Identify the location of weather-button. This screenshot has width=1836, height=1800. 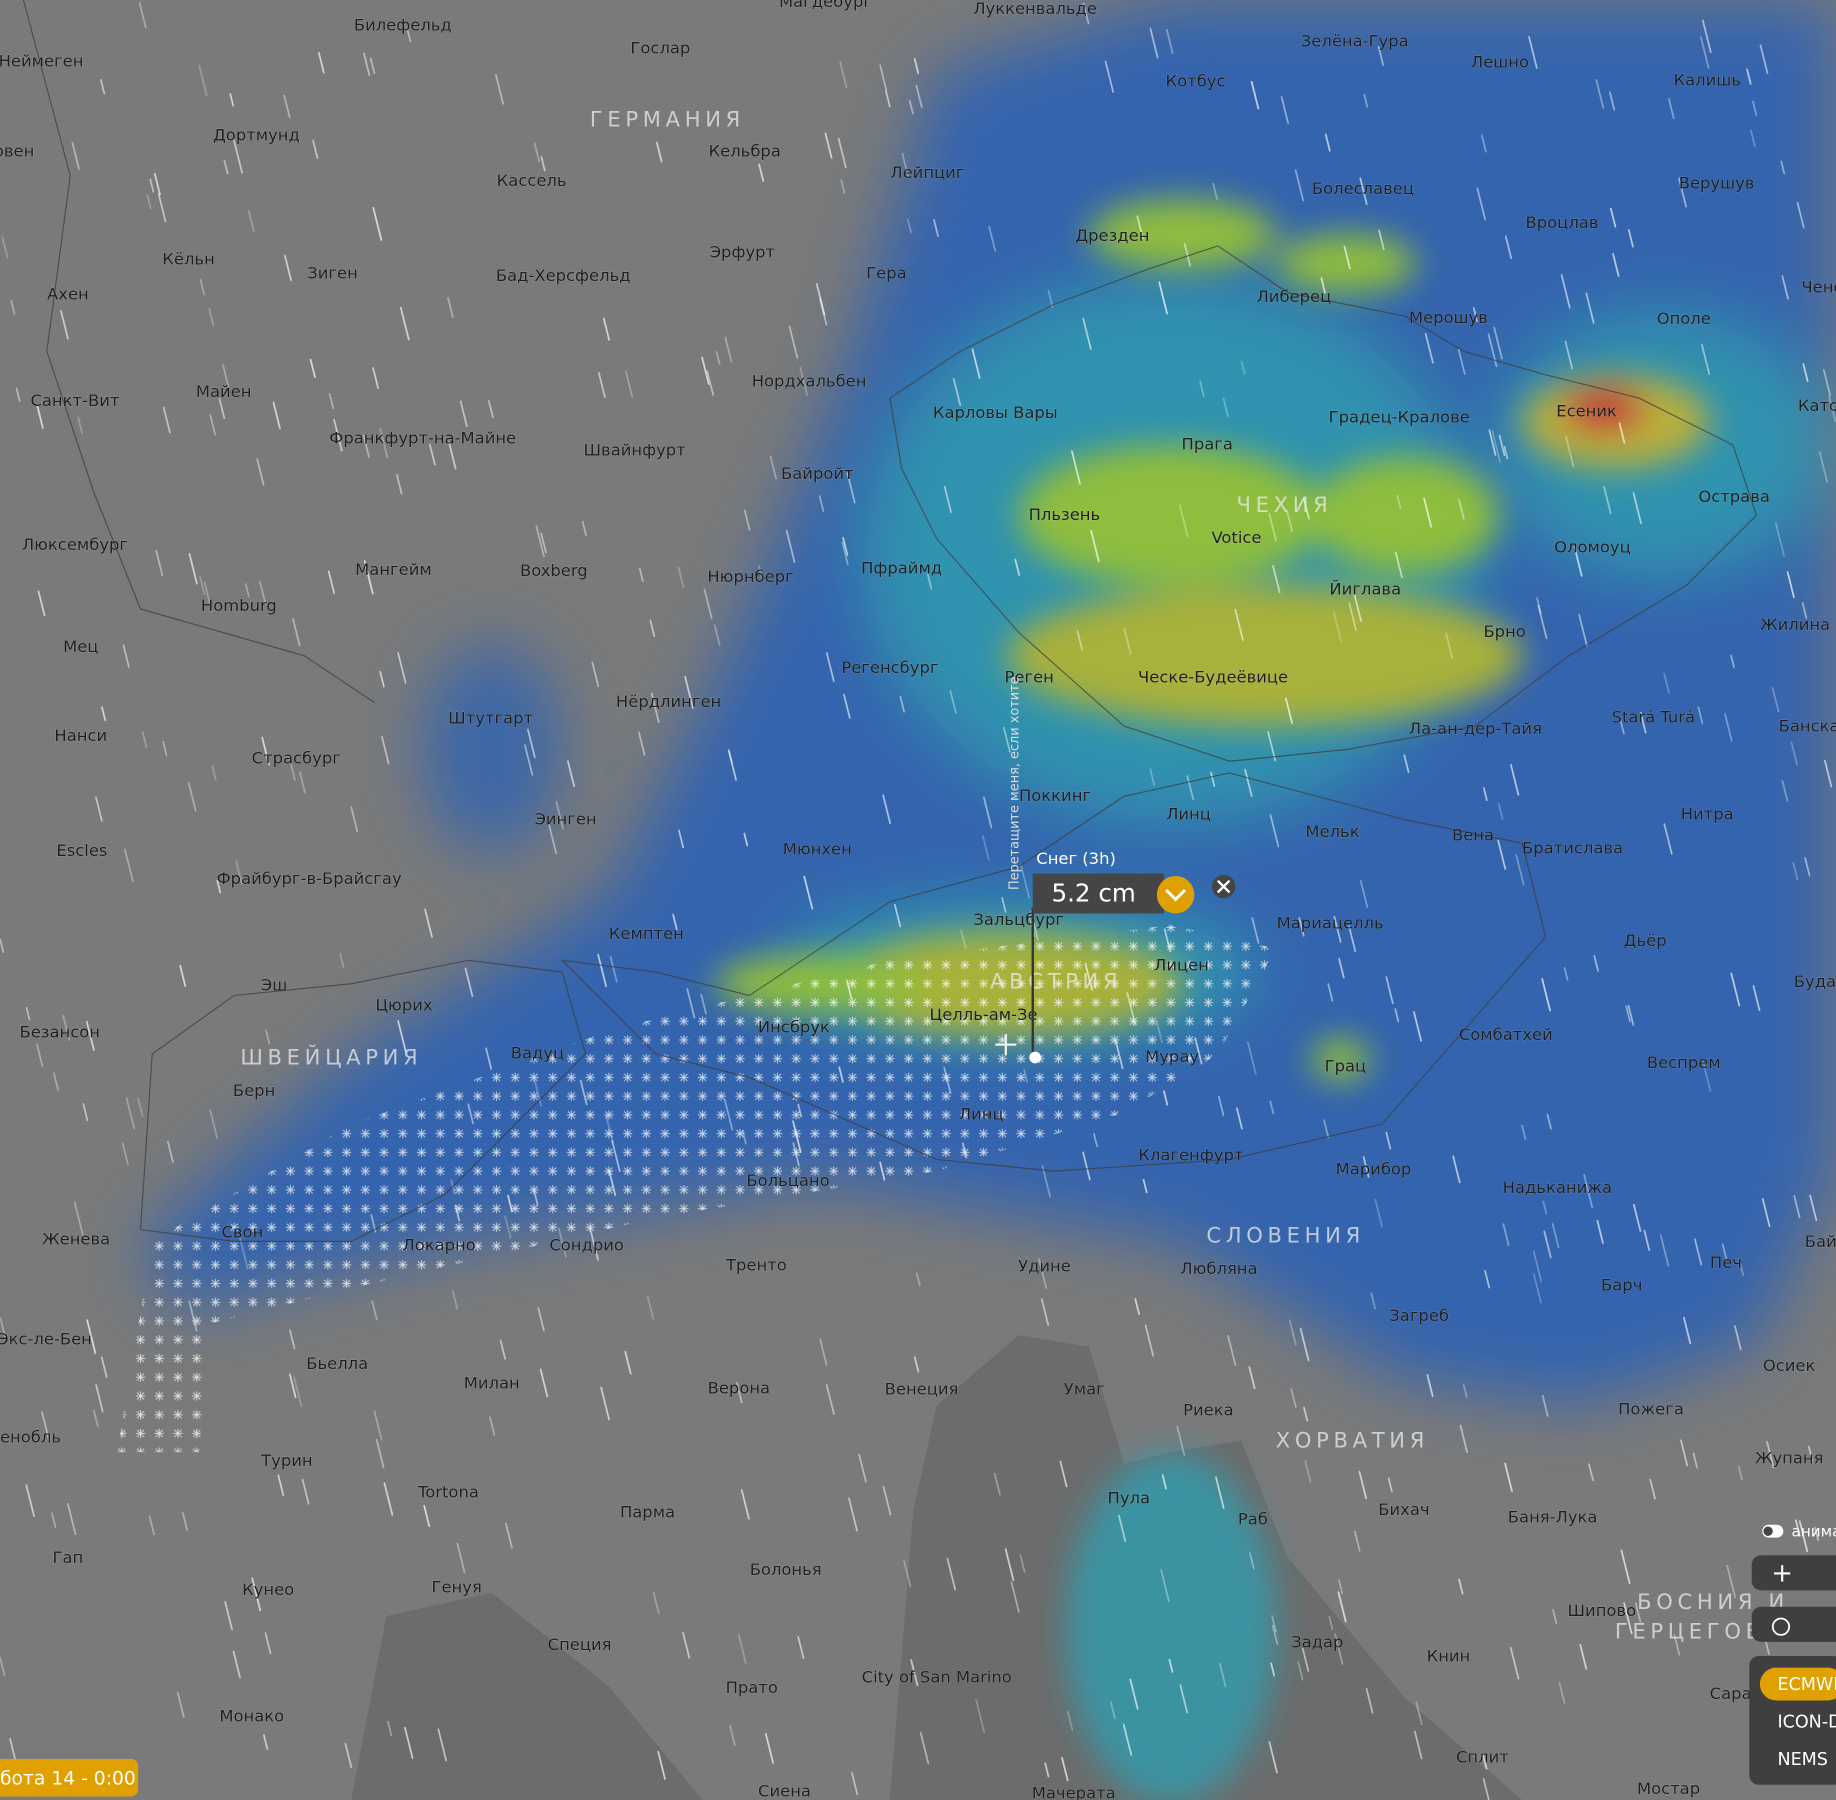
(1793, 1624).